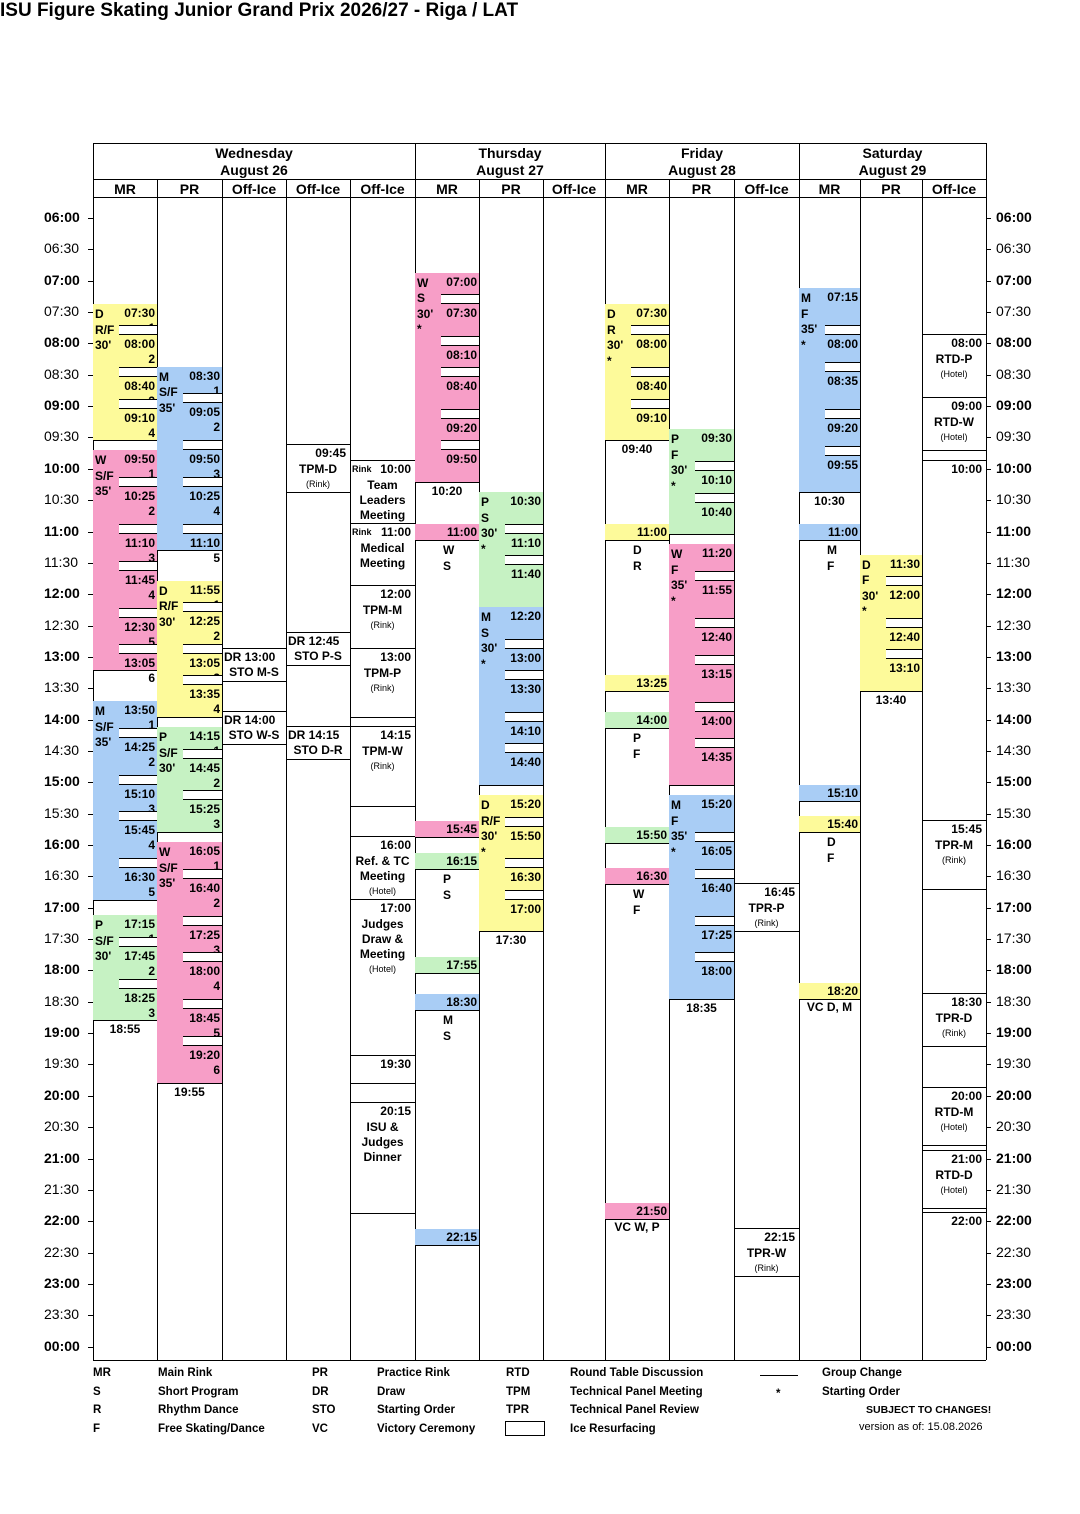  Describe the element at coordinates (62, 1282) in the screenshot. I see `time-label-left: 23:00` at that location.